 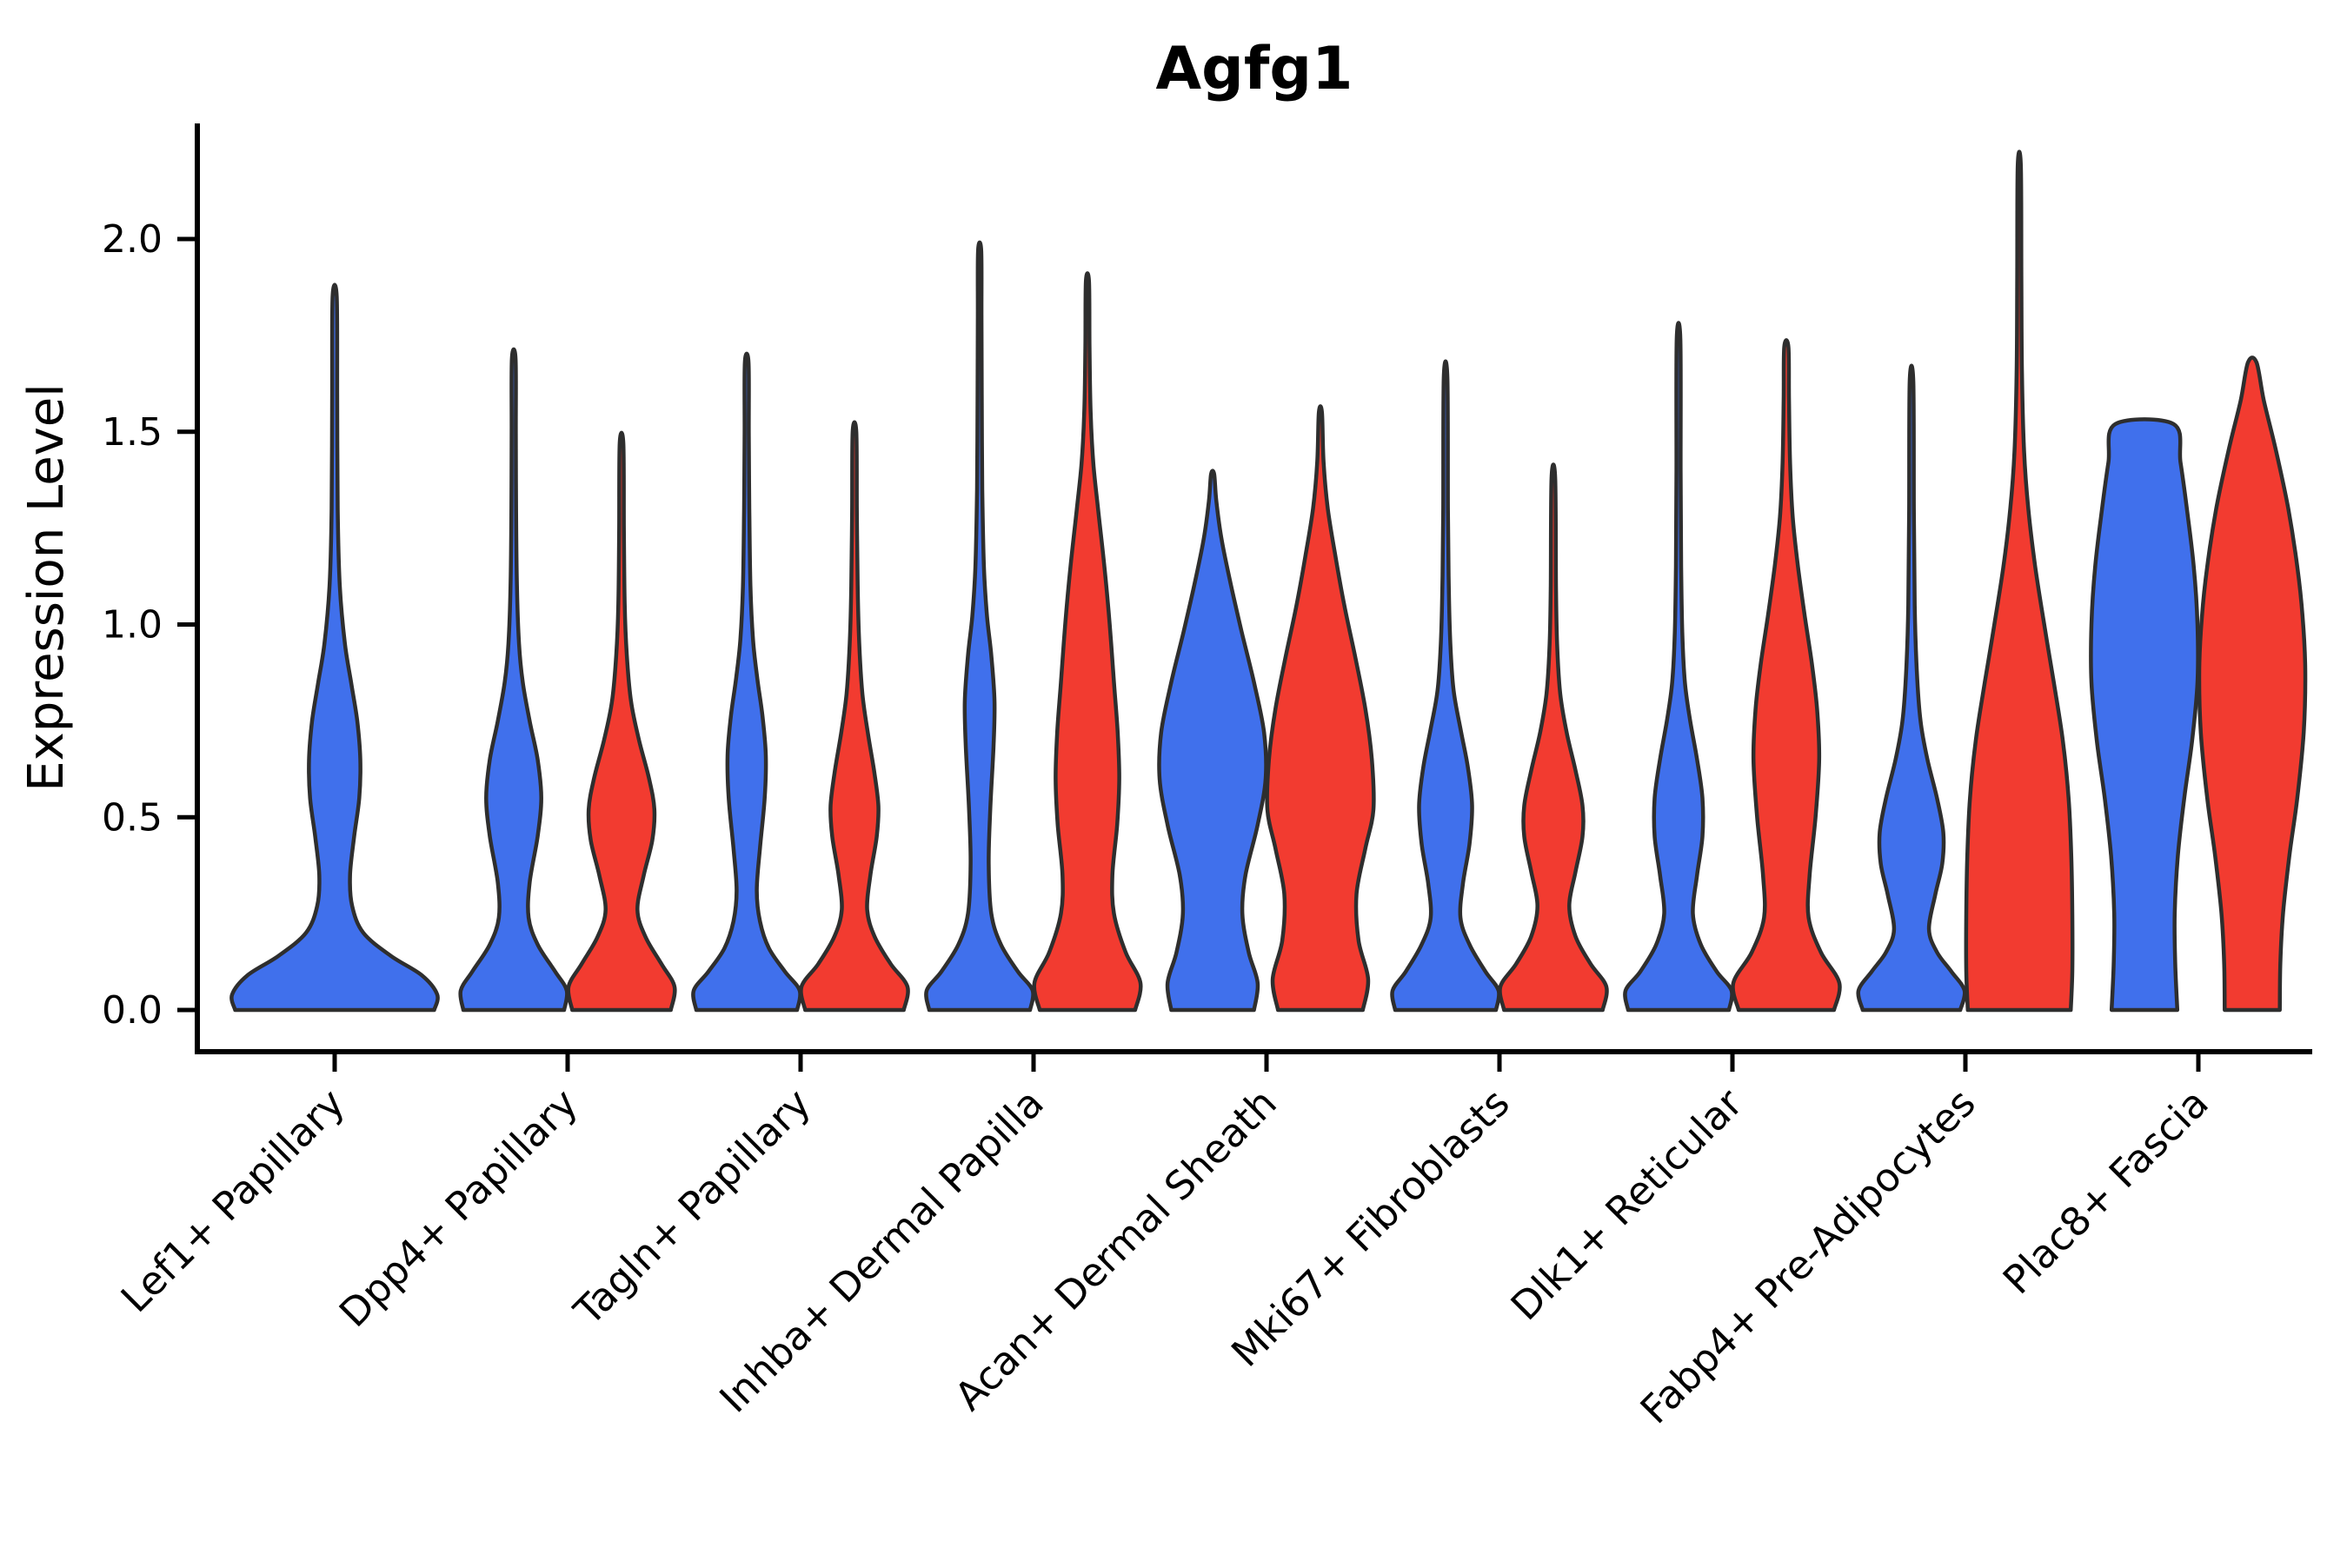 What do you see at coordinates (1627, 1204) in the screenshot?
I see `x-tick-label-dlk1-reticular: Dlk1+ Reticular` at bounding box center [1627, 1204].